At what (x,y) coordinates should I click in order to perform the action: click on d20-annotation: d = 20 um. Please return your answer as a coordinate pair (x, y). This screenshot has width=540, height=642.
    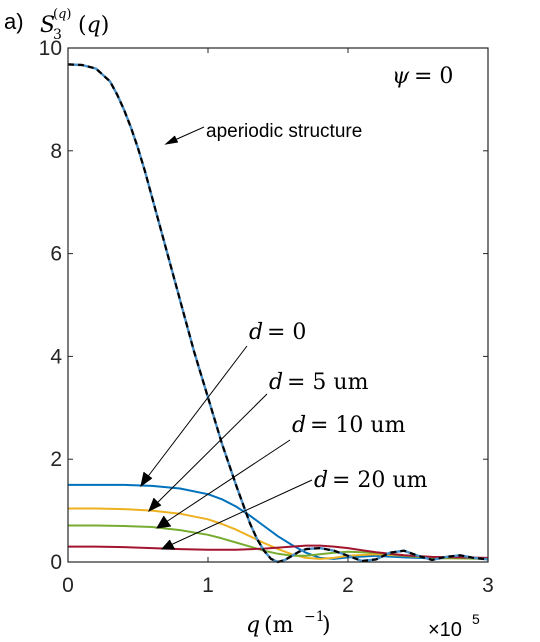
    Looking at the image, I should click on (371, 480).